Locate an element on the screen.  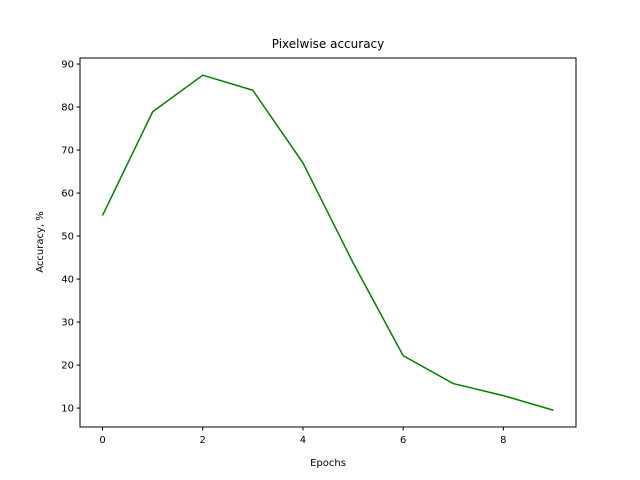
x-tick-label: 2 is located at coordinates (203, 440).